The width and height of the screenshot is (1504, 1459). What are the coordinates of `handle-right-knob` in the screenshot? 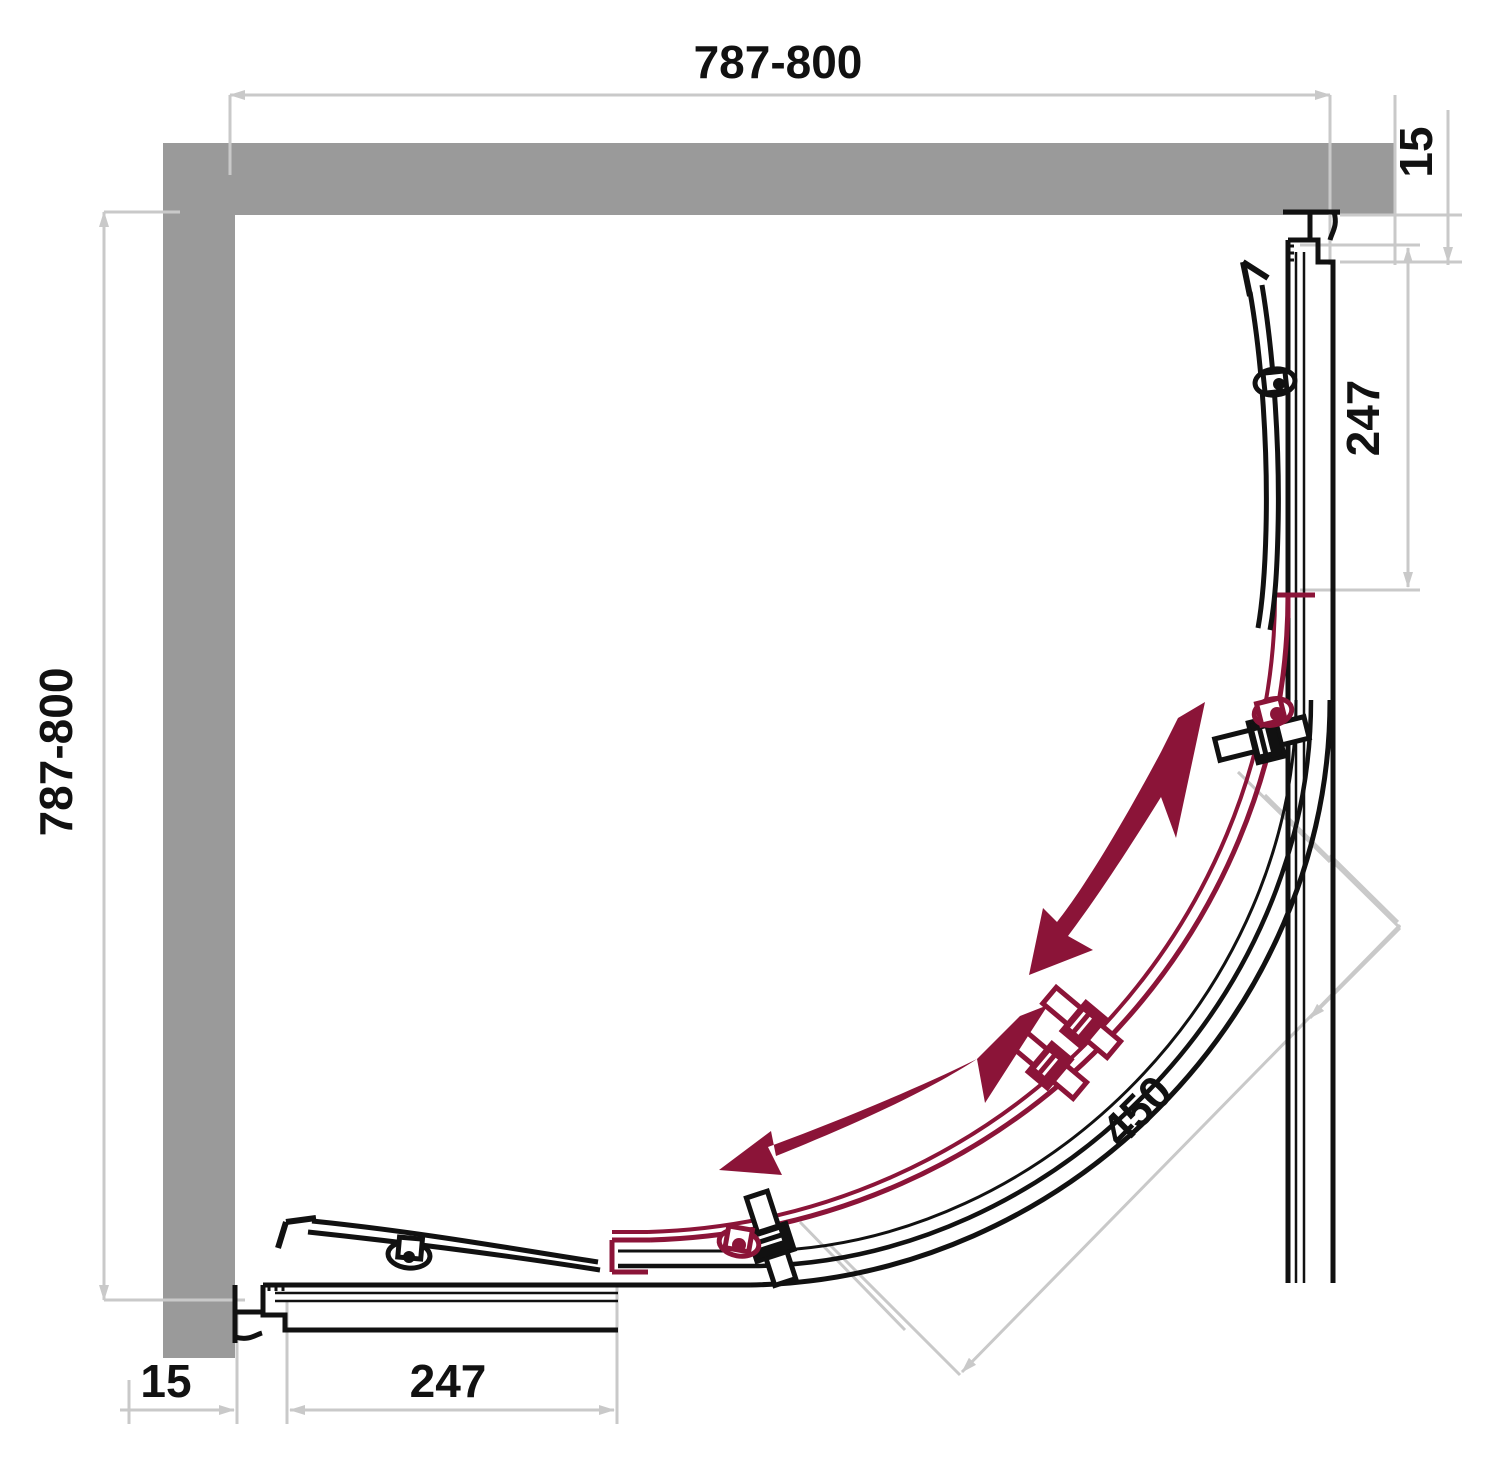 It's located at (1273, 711).